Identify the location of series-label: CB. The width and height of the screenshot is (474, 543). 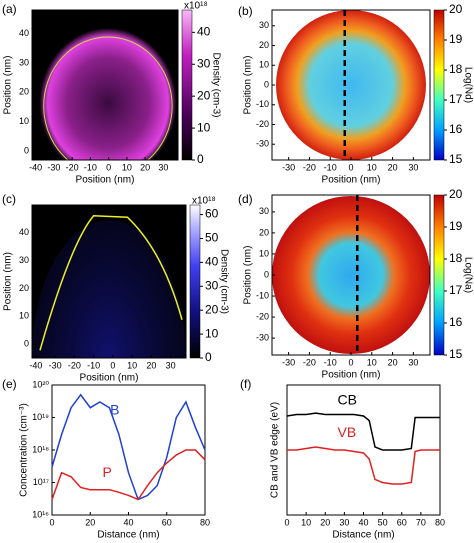
(346, 399).